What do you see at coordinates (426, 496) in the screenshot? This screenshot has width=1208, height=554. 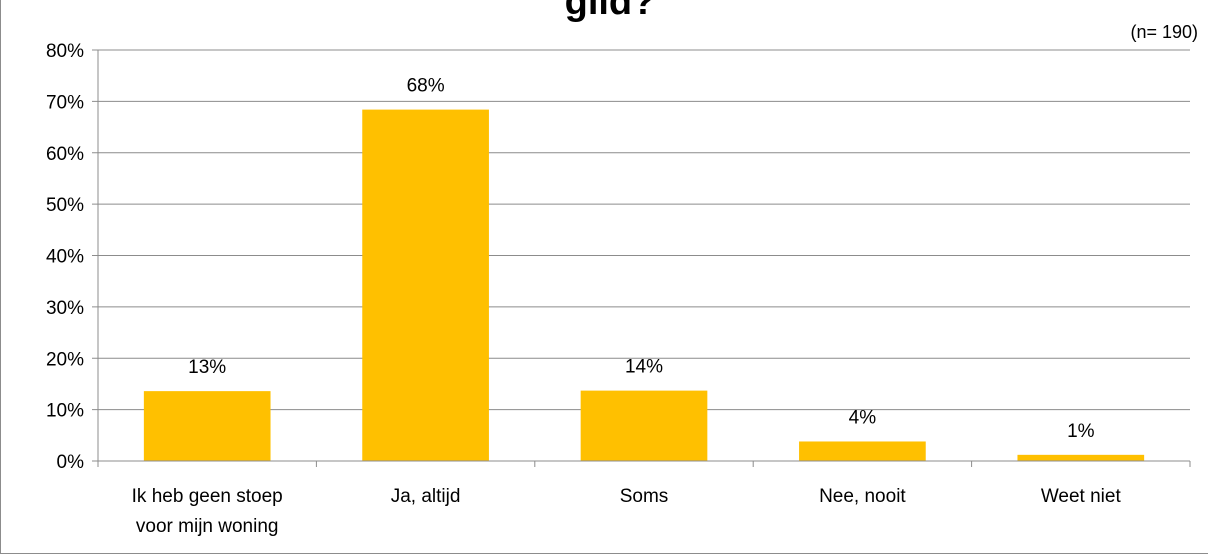 I see `category-label: Ja, altijd` at bounding box center [426, 496].